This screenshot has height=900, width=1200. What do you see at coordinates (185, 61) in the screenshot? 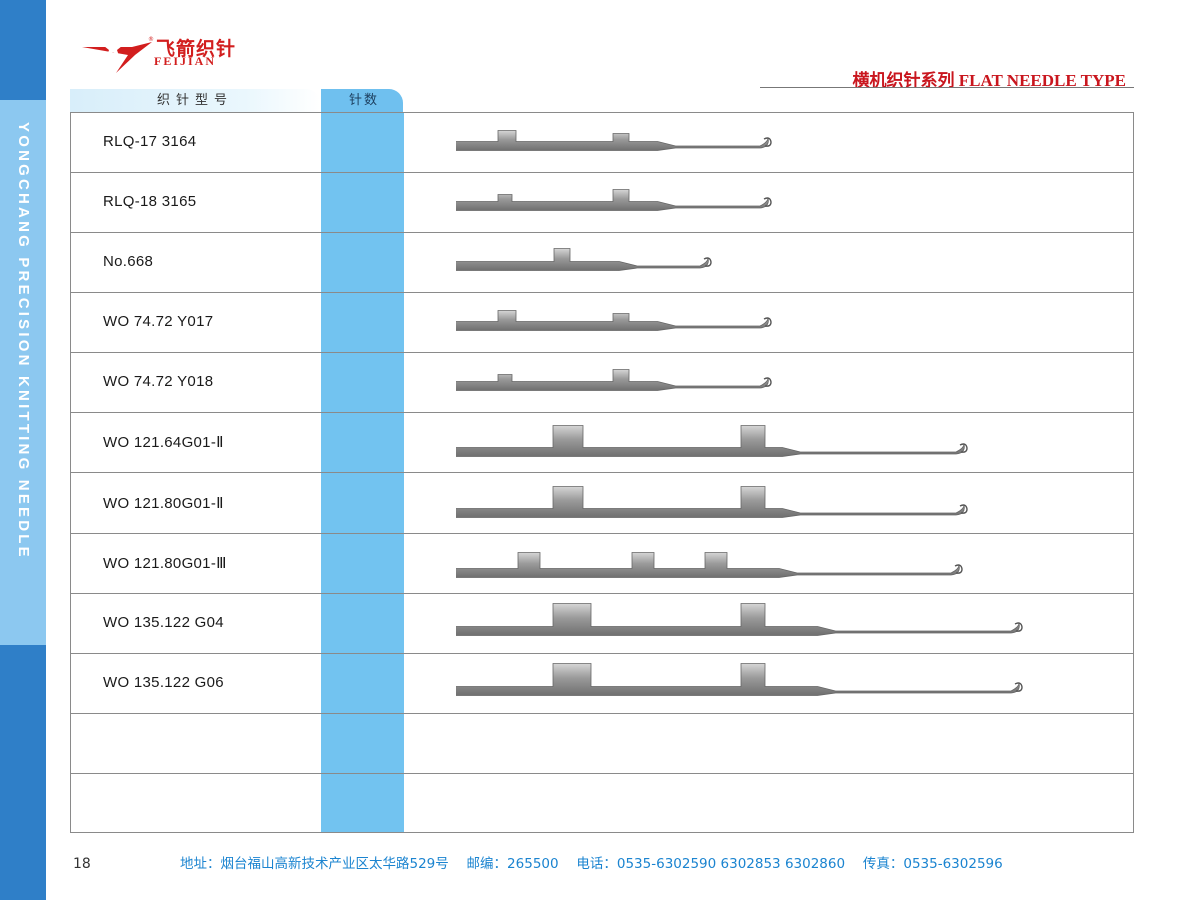
I see `brand-name-en: FEIJIAN` at bounding box center [185, 61].